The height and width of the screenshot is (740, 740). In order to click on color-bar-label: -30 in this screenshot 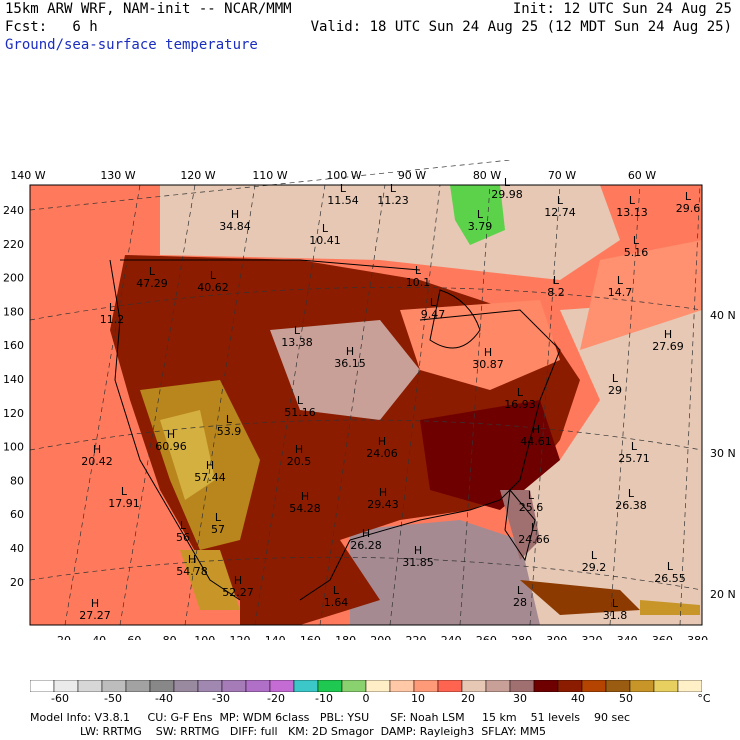, I will do `click(221, 698)`.